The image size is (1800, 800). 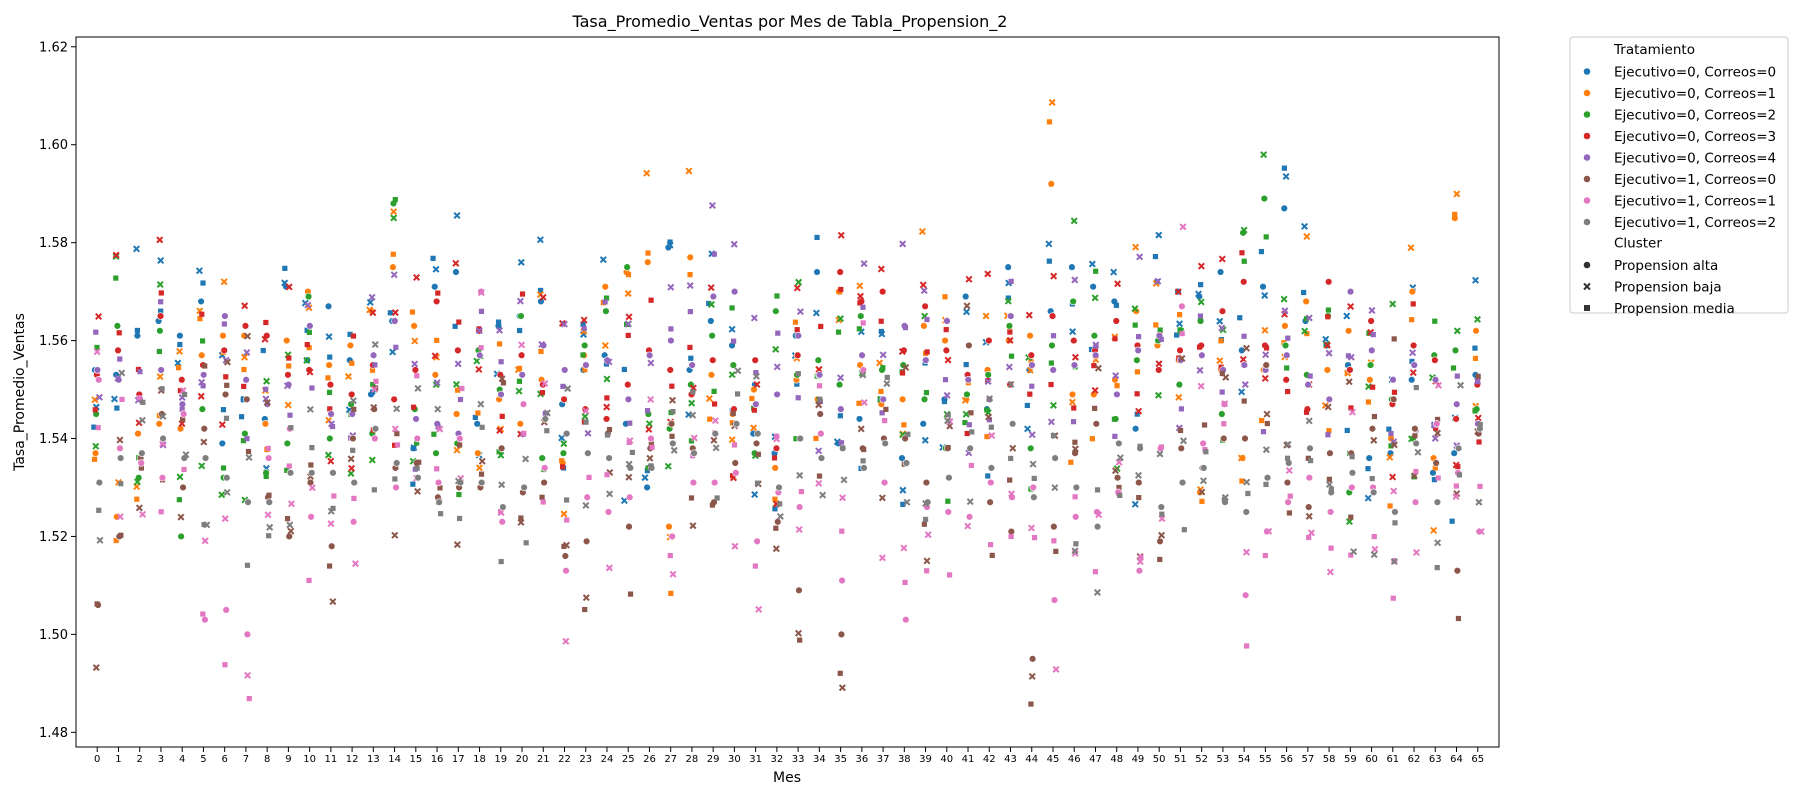 What do you see at coordinates (692, 759) in the screenshot?
I see `x-tick-label: 28` at bounding box center [692, 759].